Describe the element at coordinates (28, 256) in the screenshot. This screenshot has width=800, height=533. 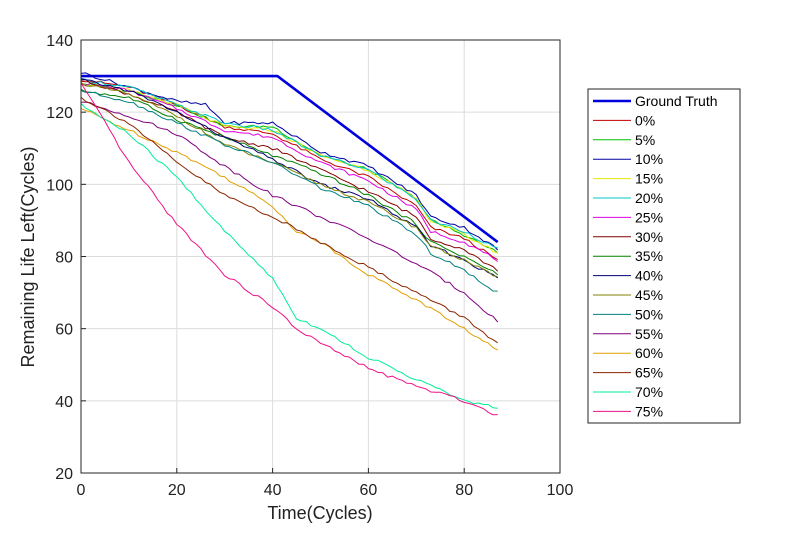
I see `y-axis-label: Remaining Life Left(Cycles)` at that location.